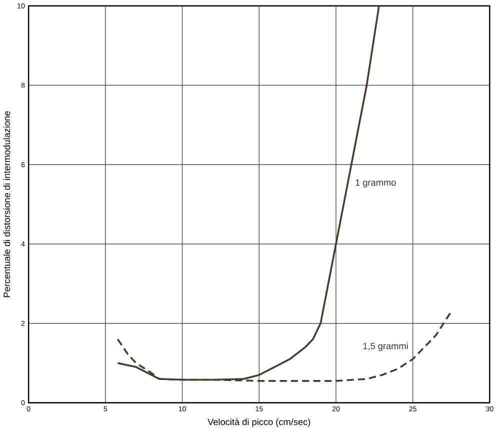  Describe the element at coordinates (6, 204) in the screenshot. I see `y-axis-title: Percentuale di distorsione di intermodulazione` at that location.